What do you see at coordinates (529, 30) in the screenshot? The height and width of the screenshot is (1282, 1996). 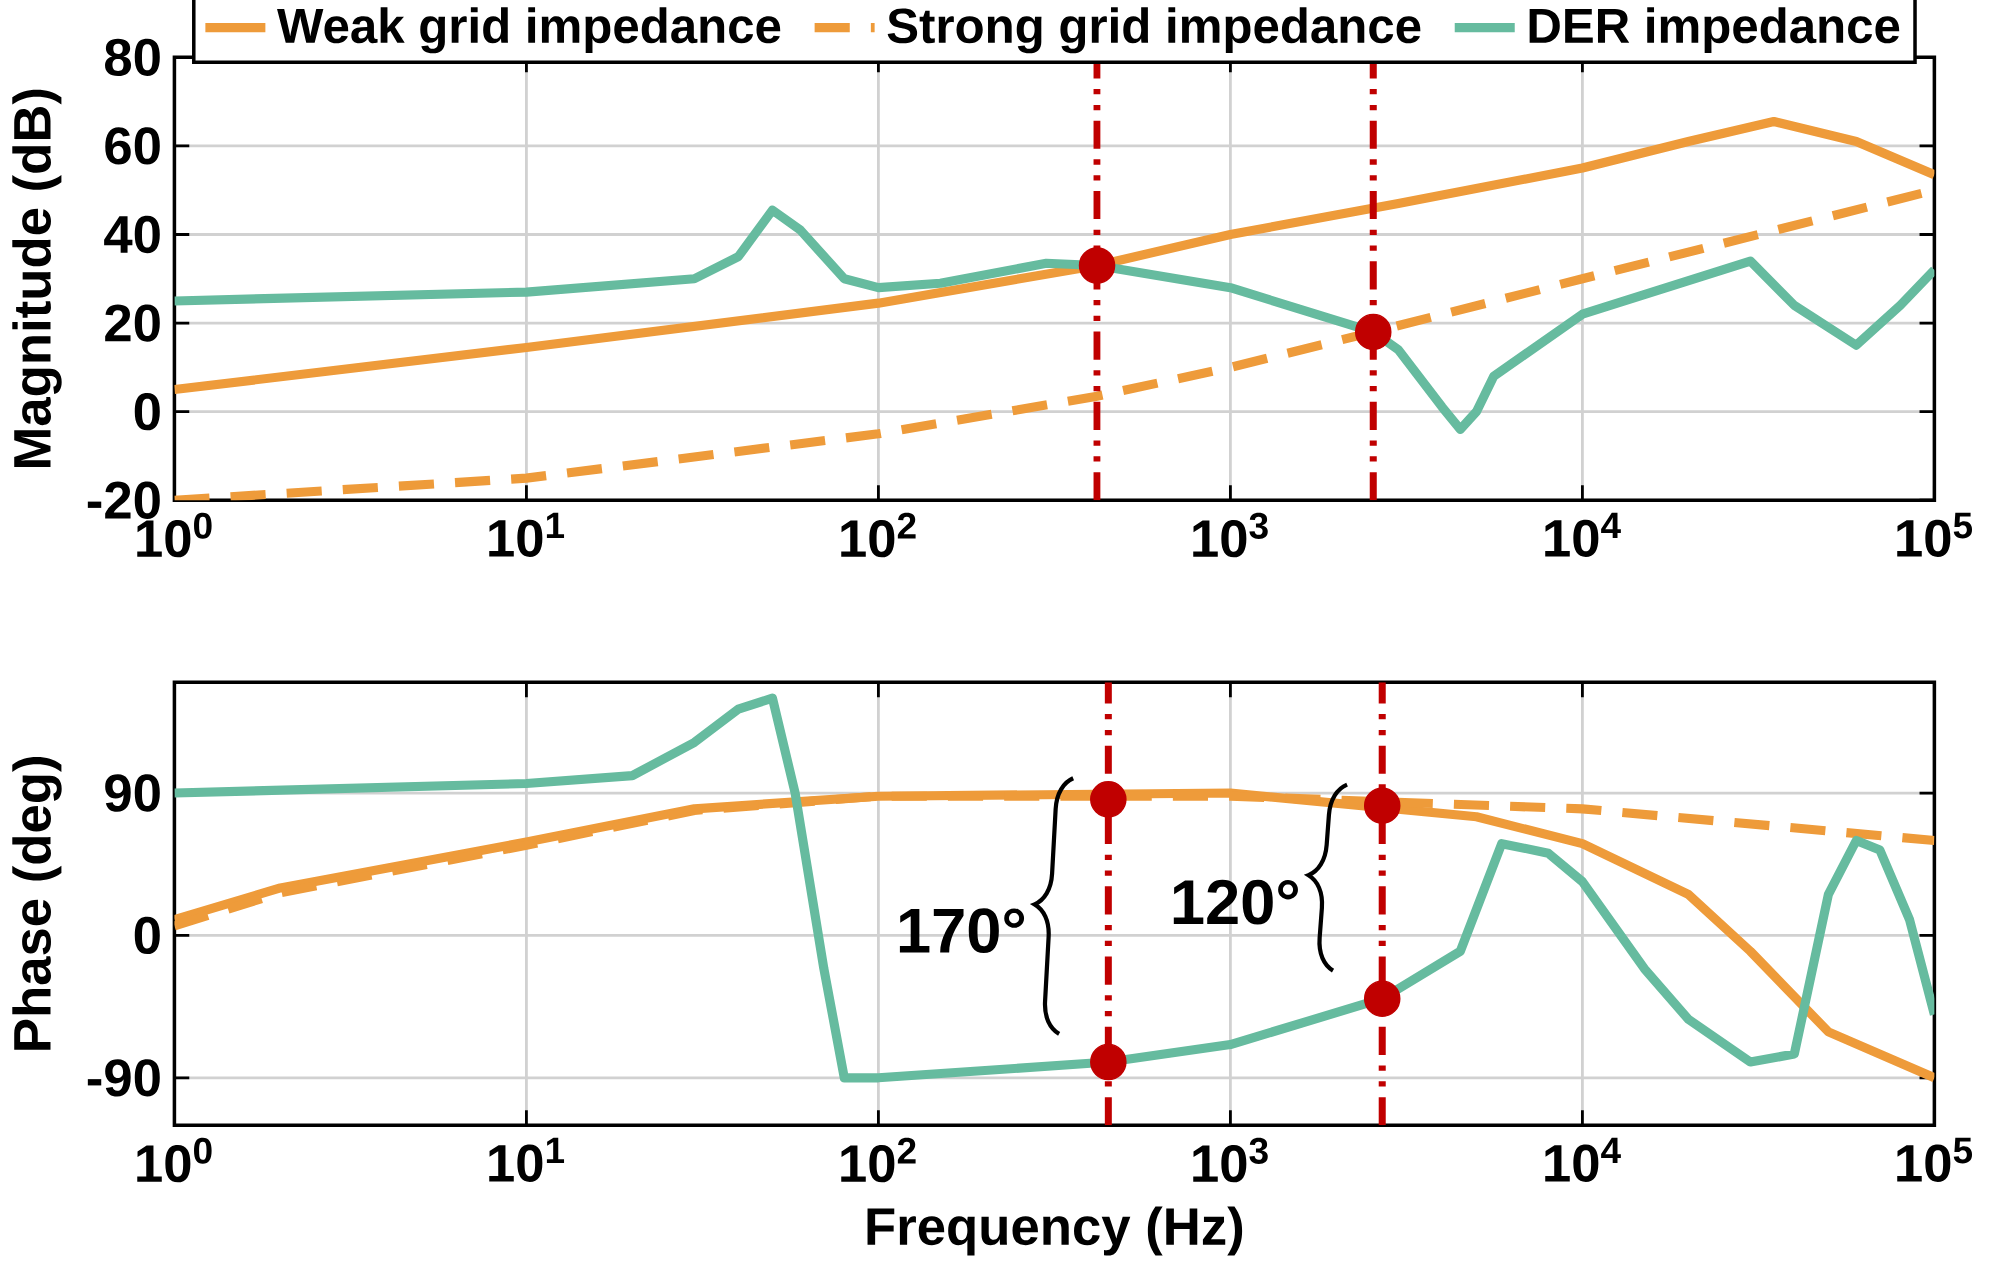 I see `legend-label: Weak grid impedance` at bounding box center [529, 30].